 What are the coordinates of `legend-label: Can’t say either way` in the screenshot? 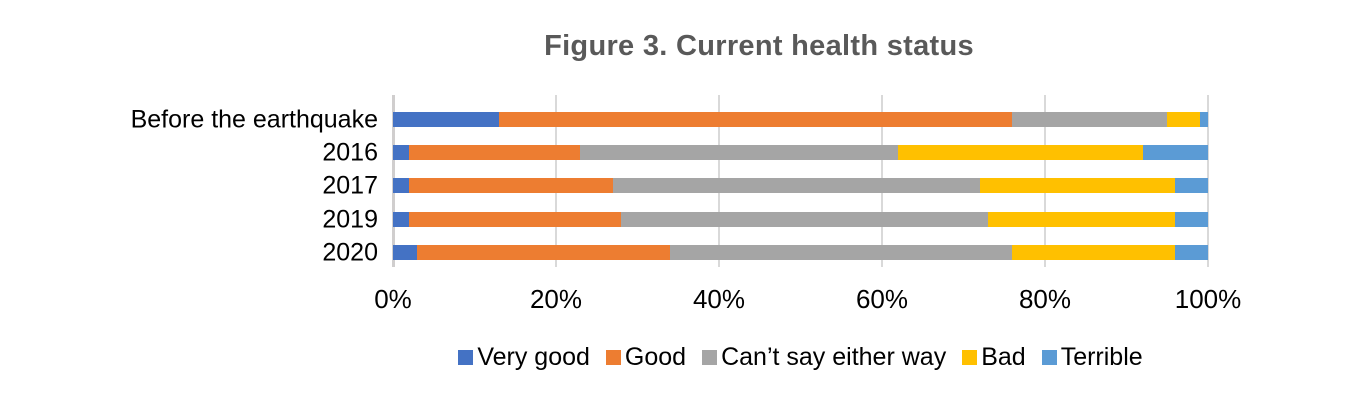 It's located at (834, 357).